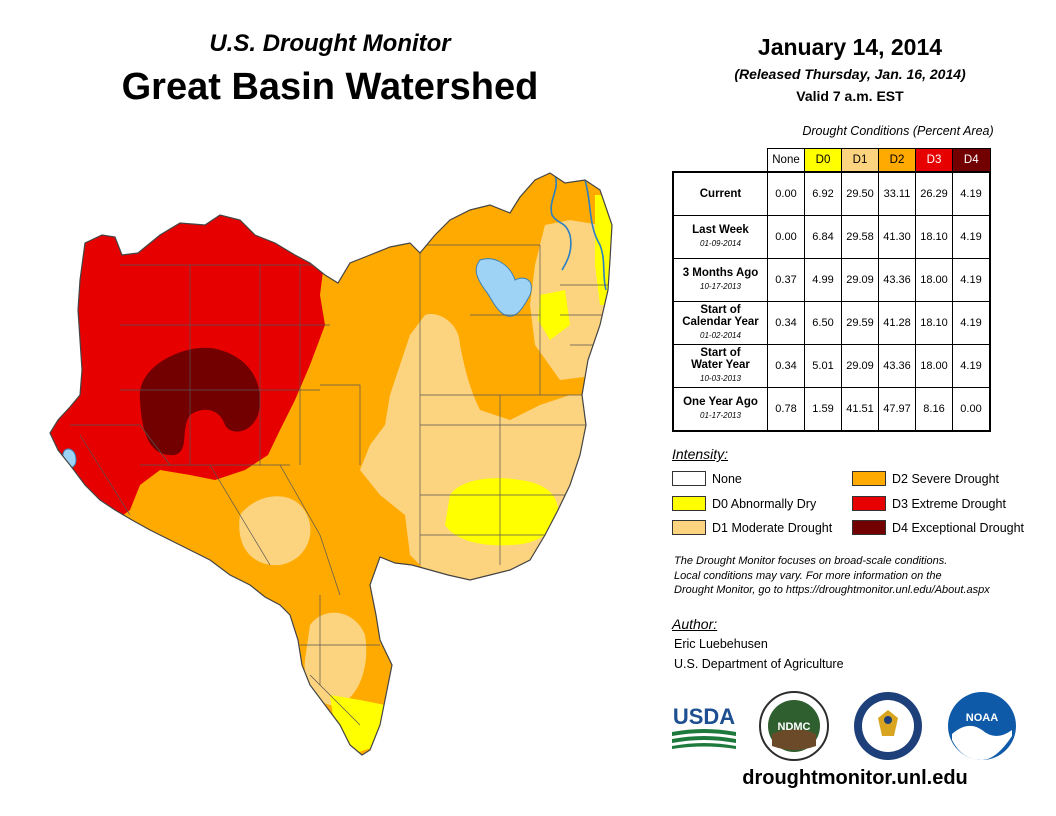  I want to click on row-date: 10-03-2013, so click(720, 378).